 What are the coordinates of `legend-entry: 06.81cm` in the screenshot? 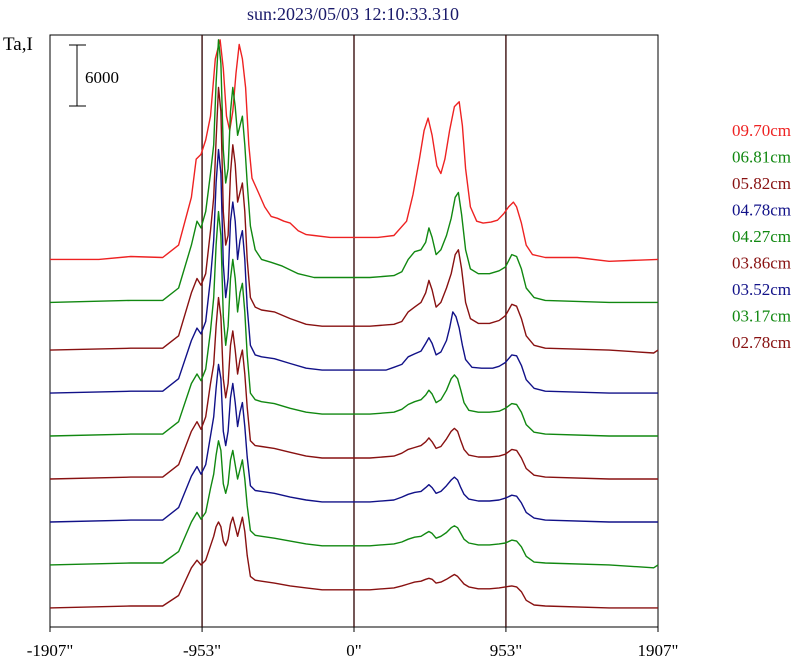 It's located at (761, 157).